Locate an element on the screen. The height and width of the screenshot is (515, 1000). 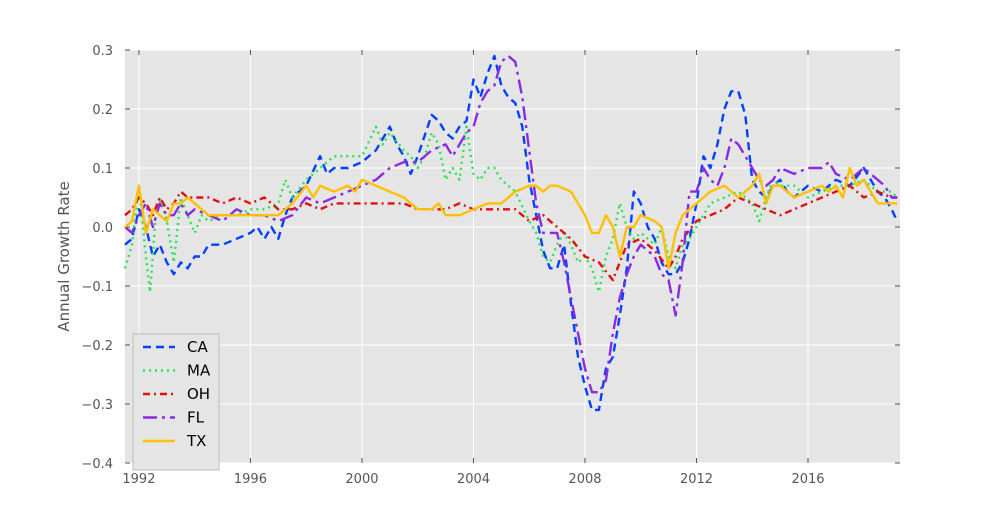
x-tick-label: 1992 is located at coordinates (138, 479).